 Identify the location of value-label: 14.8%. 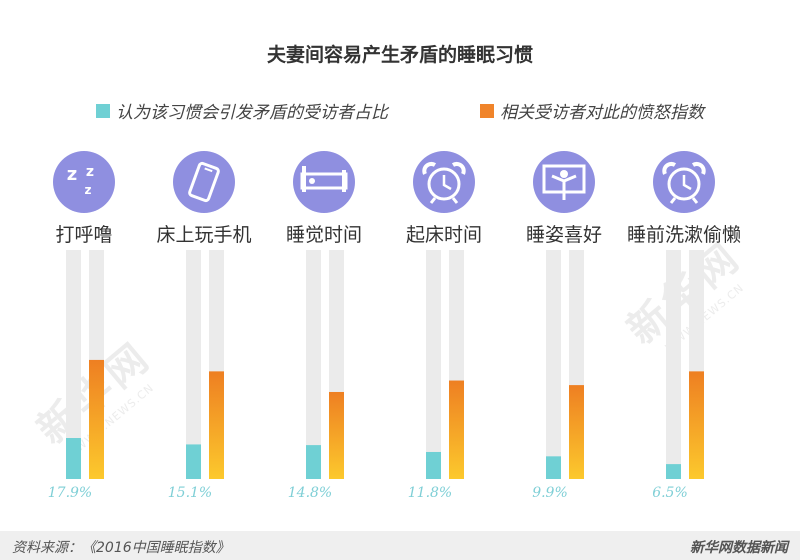
(310, 493).